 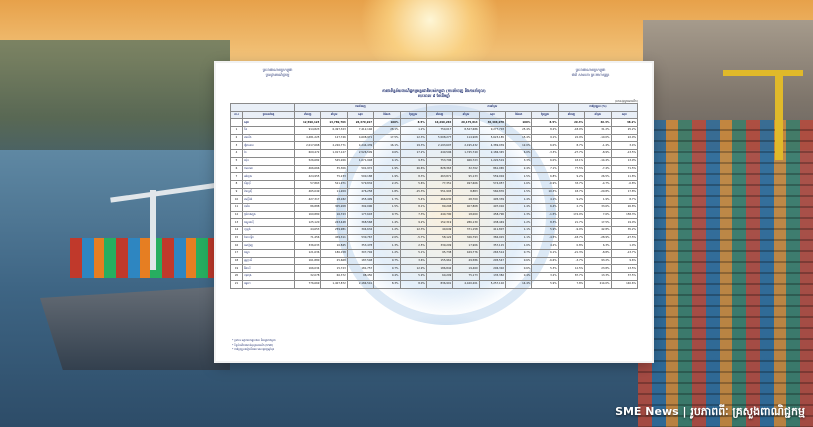 I want to click on table-cell: 35,306, so click(x=334, y=169).